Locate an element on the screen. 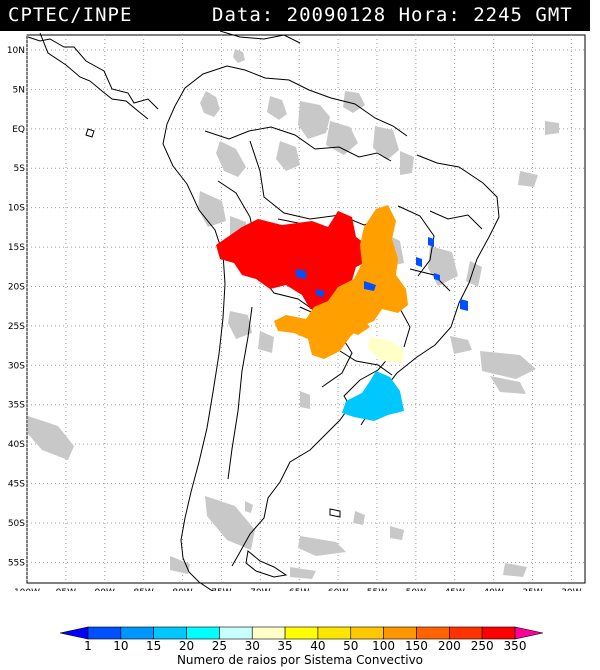  legend-colorbar: 1 10 15 20 25 30 35 40 50 100 150 200 250 350 is located at coordinates (301, 639).